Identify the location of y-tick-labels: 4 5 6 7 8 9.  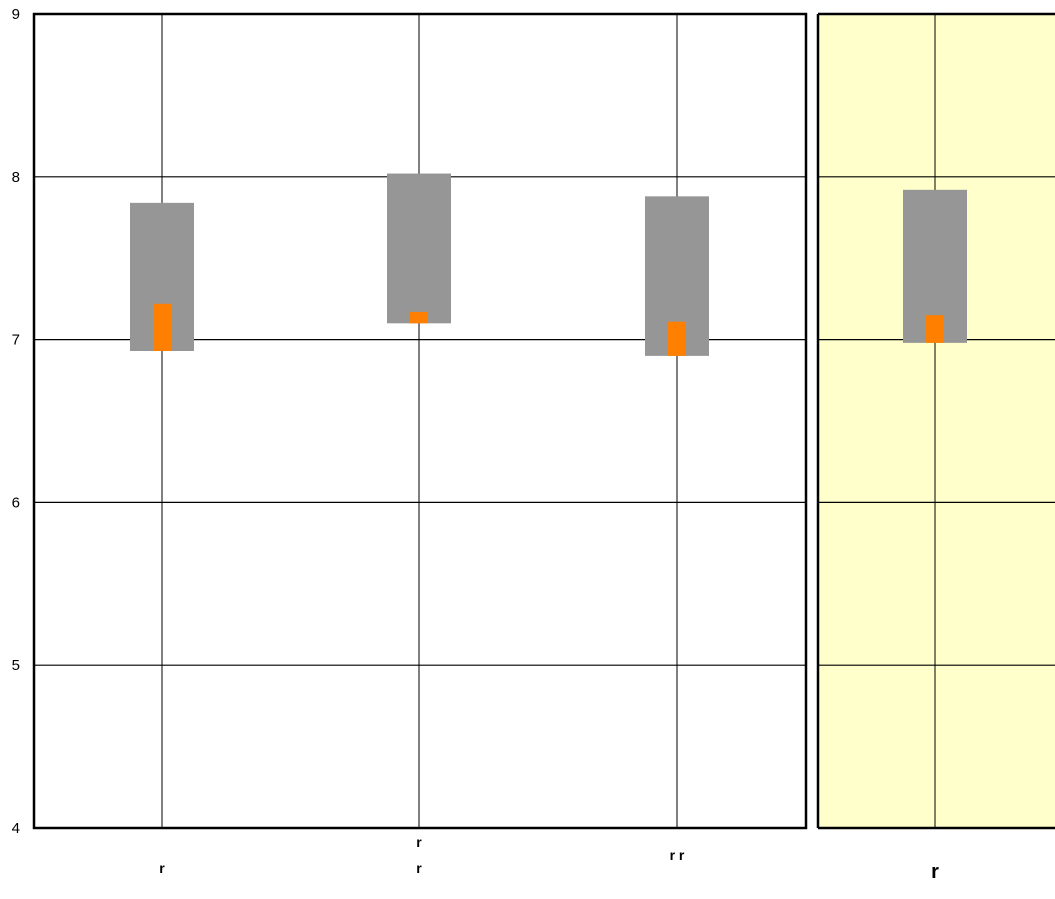
(16, 421).